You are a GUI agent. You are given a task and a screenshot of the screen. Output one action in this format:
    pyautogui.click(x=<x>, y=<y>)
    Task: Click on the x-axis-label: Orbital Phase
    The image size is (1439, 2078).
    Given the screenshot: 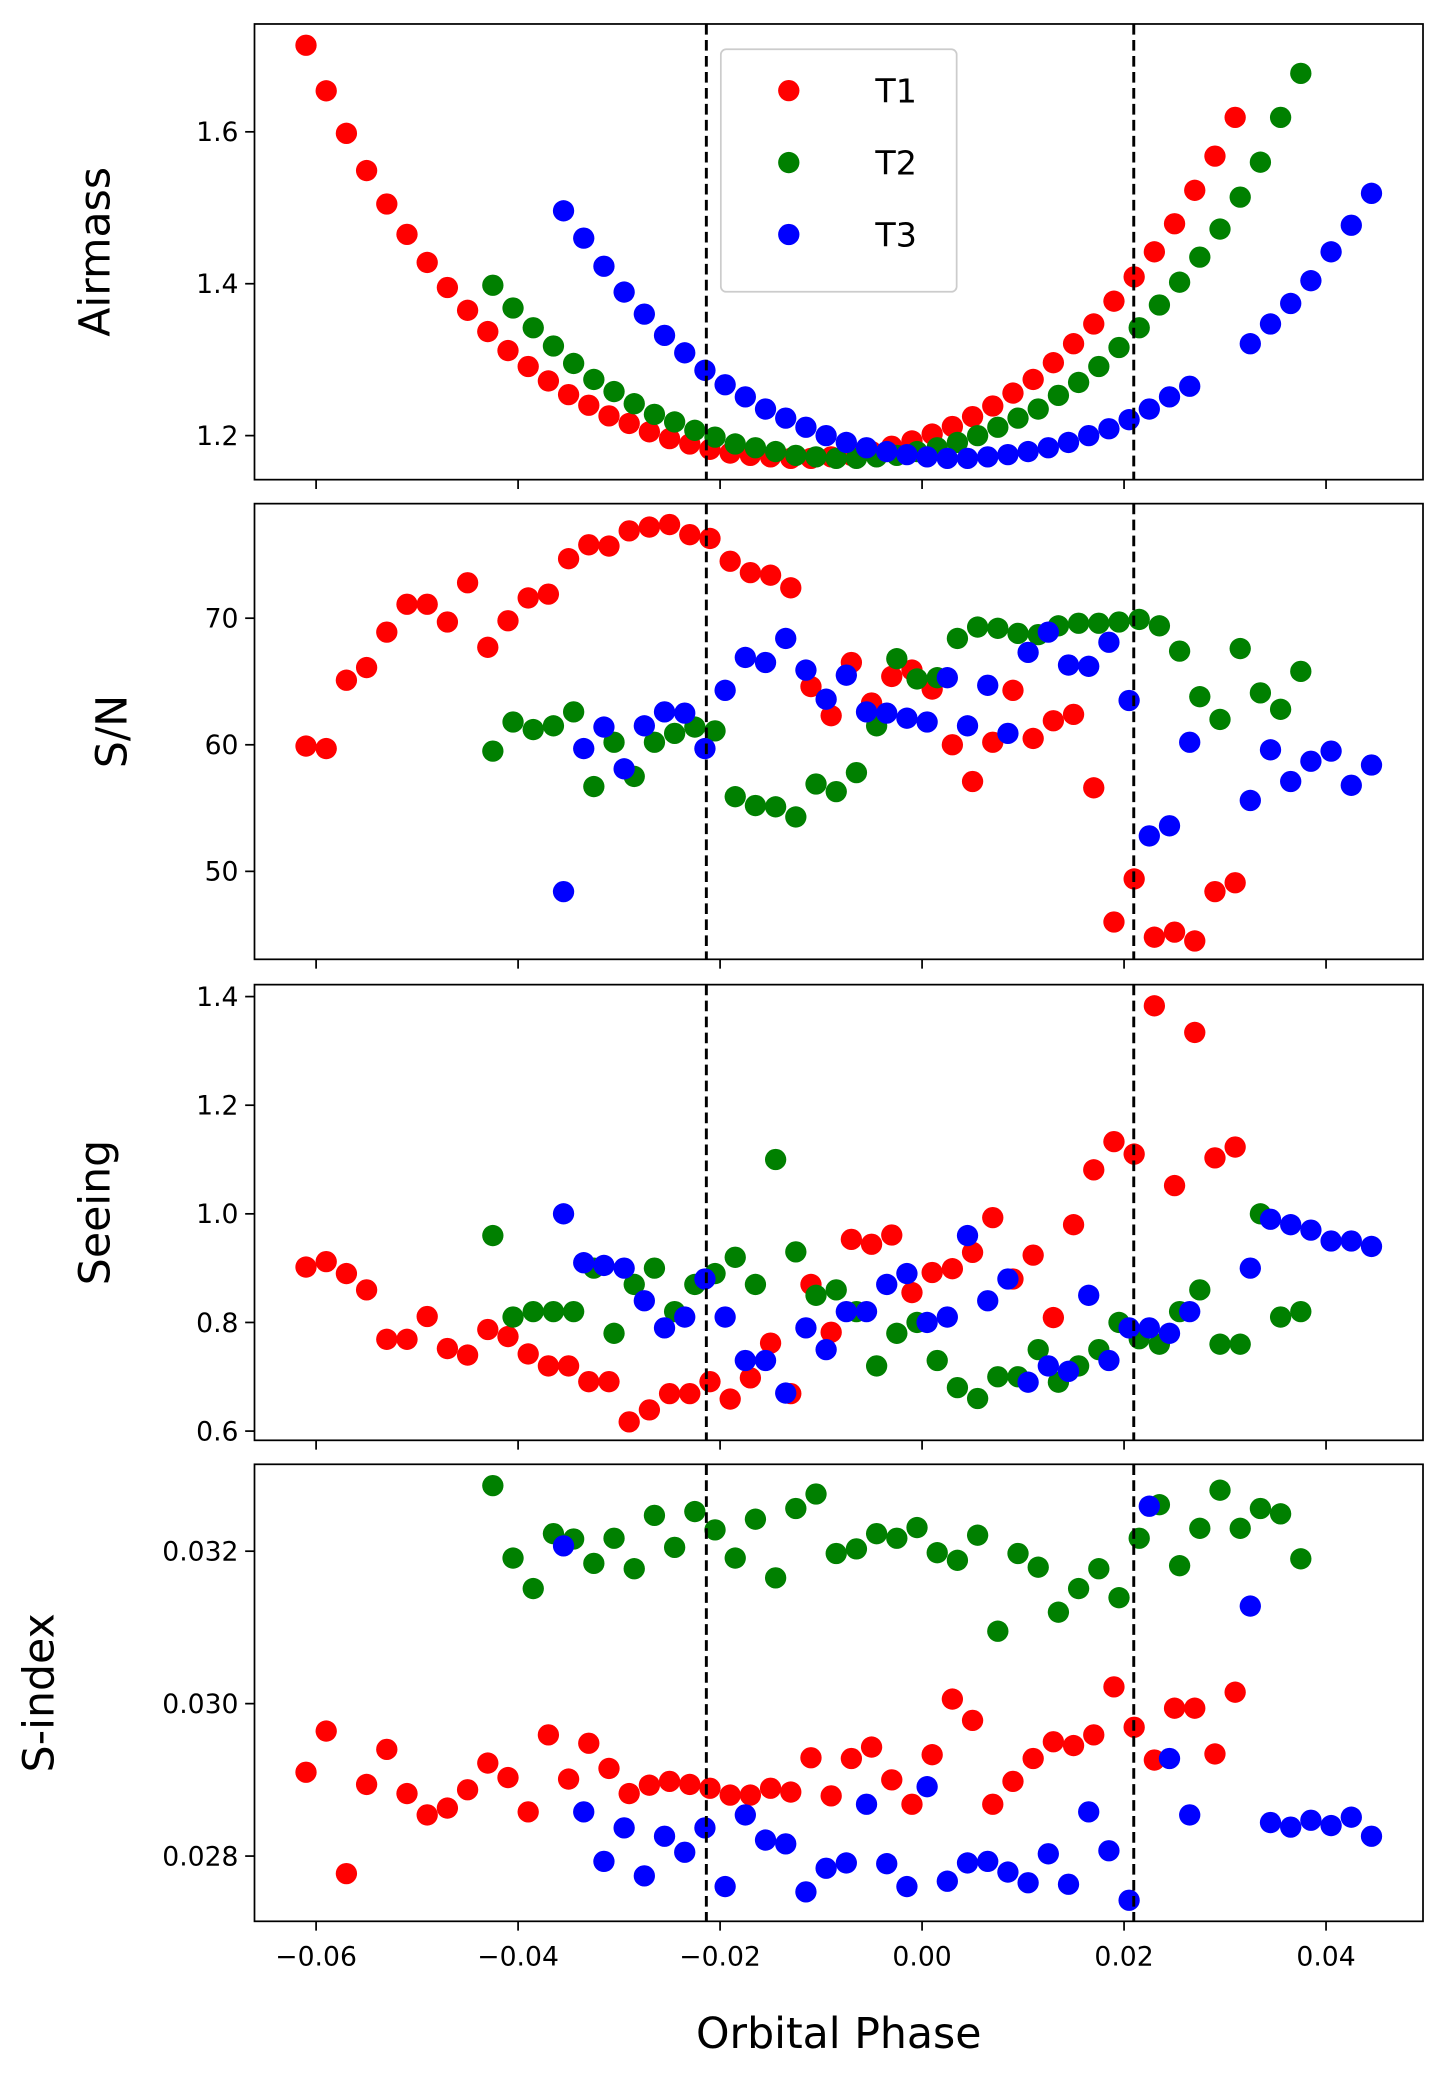 What is the action you would take?
    pyautogui.click(x=838, y=2034)
    